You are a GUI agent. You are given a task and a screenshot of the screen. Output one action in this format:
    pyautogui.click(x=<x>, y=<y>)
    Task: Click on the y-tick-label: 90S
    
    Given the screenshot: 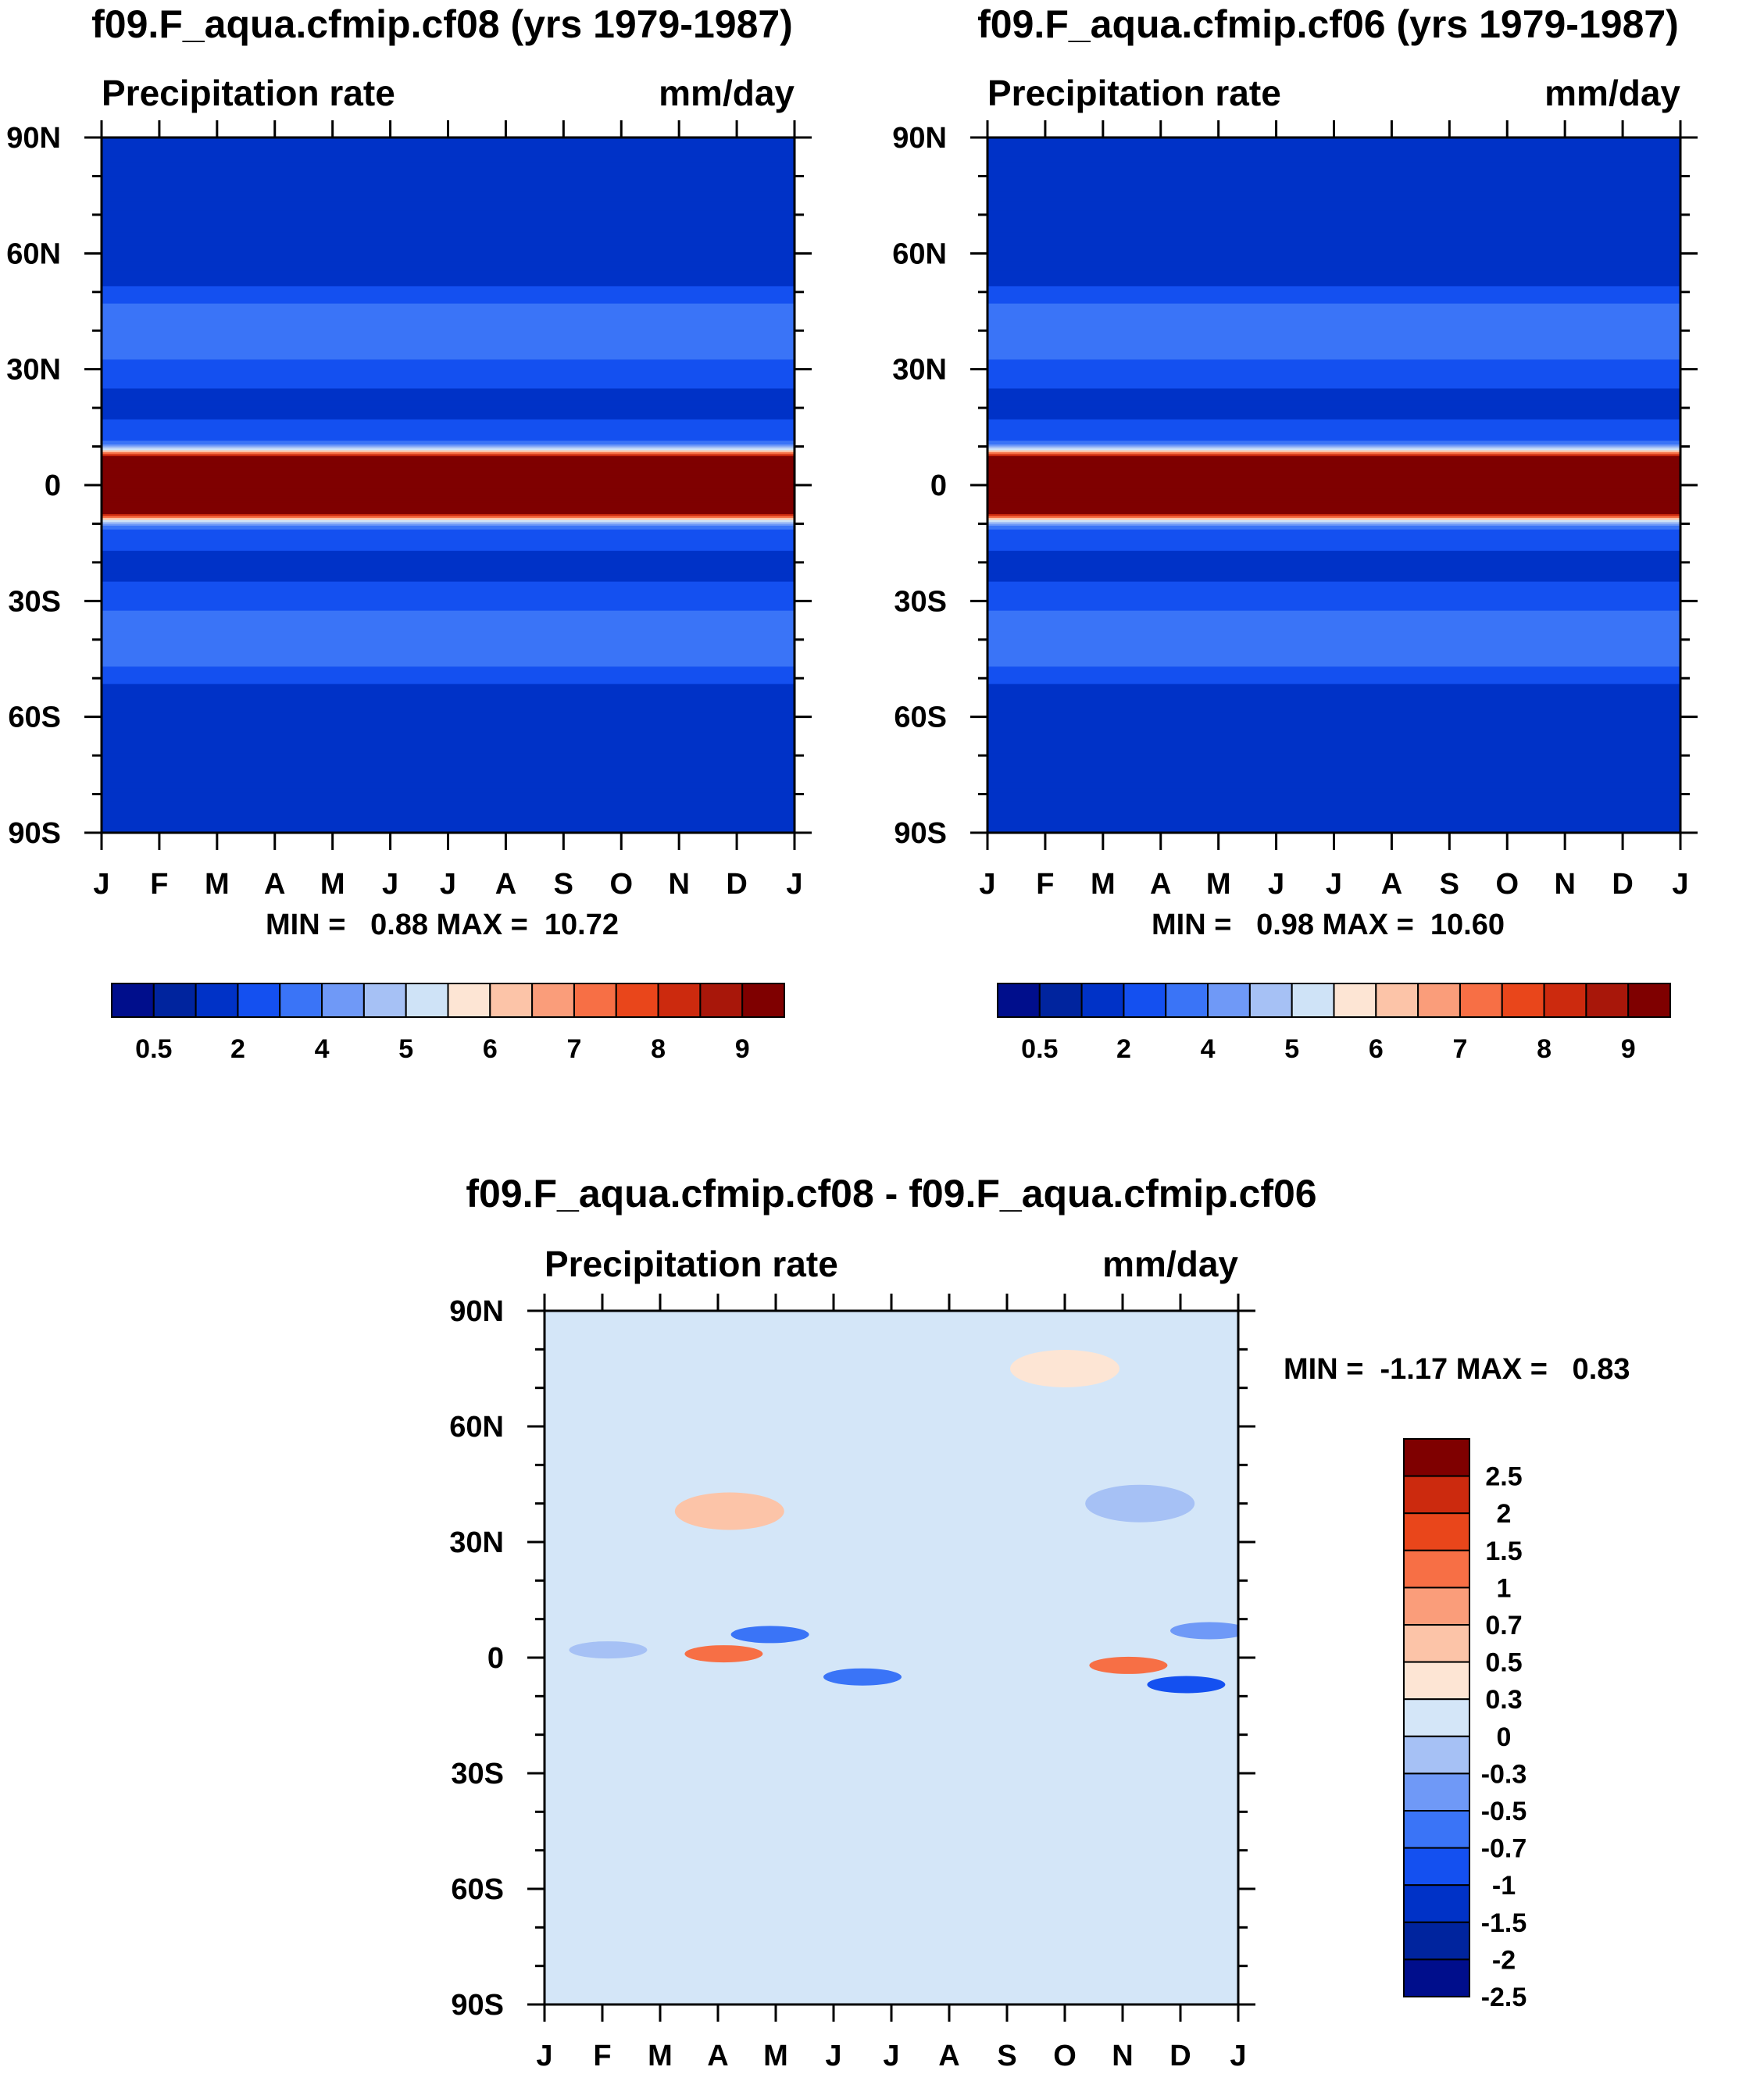 What is the action you would take?
    pyautogui.click(x=920, y=833)
    